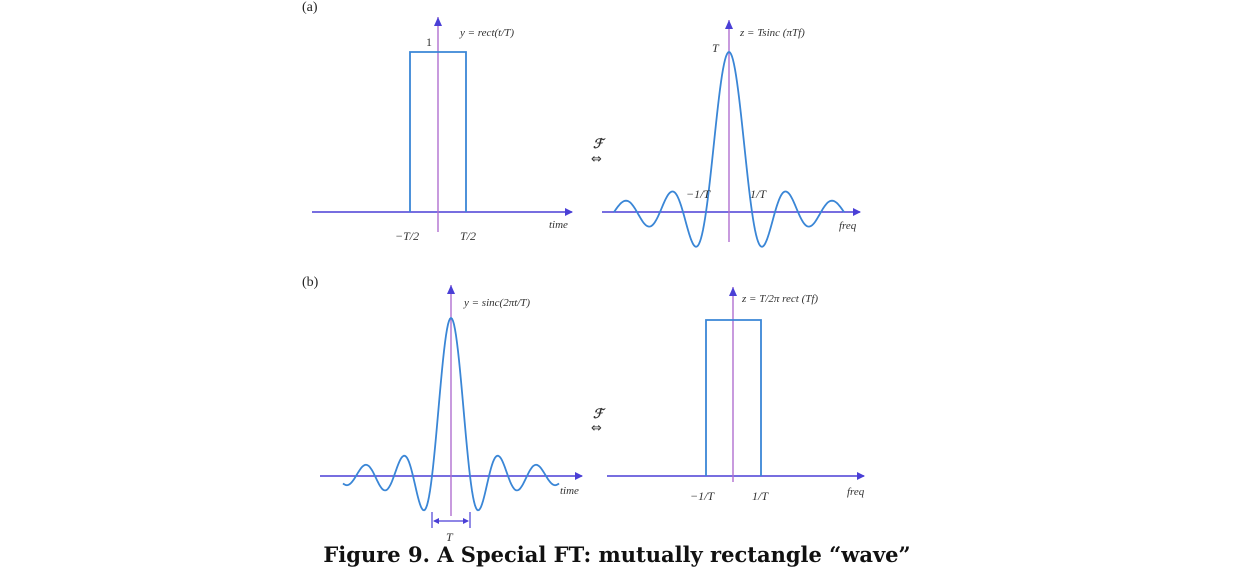 This screenshot has height=581, width=1234. I want to click on panel-b-right-plot: z = T/2π rect (Tf) freq −1/T 1/T, so click(736, 395).